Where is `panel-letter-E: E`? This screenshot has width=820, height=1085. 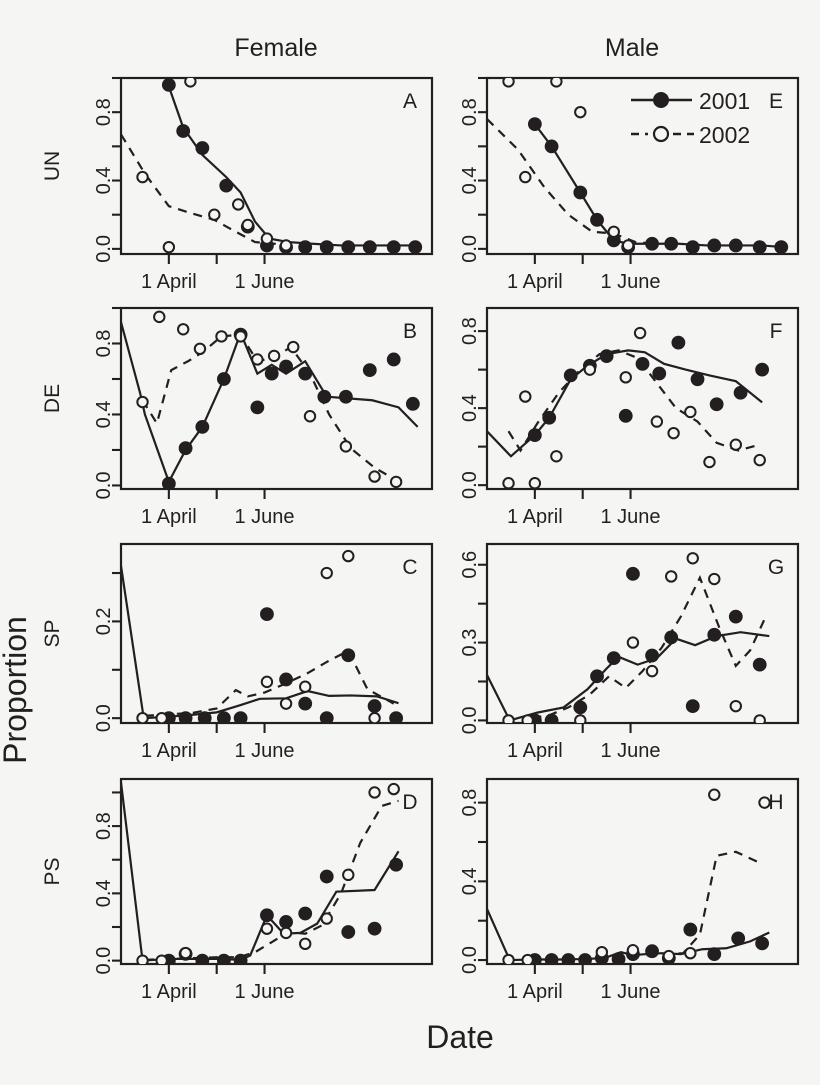 panel-letter-E: E is located at coordinates (776, 101).